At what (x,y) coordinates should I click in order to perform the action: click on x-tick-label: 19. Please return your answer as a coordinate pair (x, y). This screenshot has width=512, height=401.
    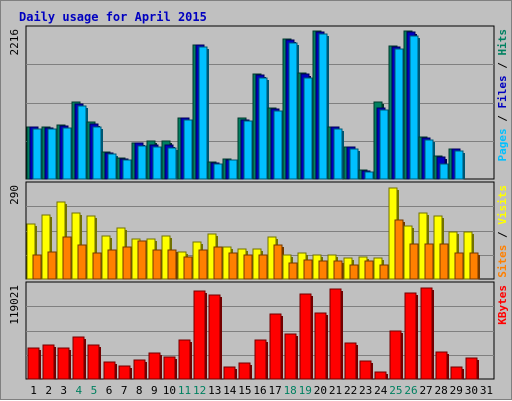
    Looking at the image, I should click on (305, 390).